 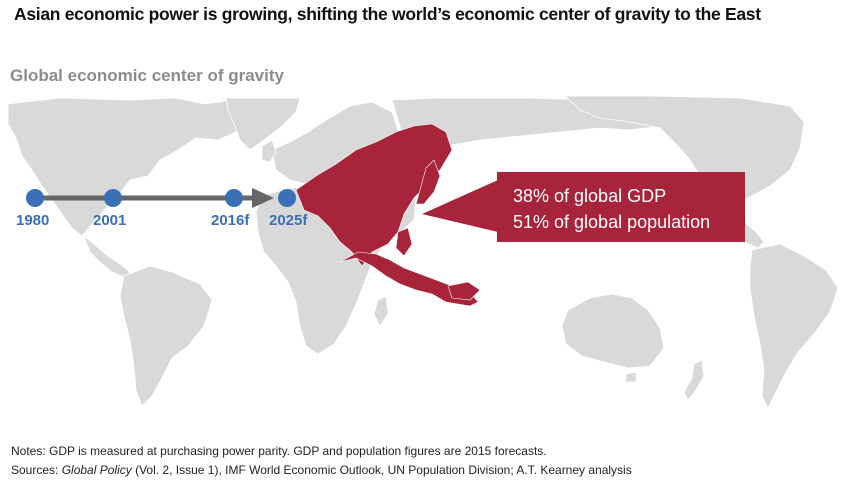 What do you see at coordinates (135, 167) in the screenshot?
I see `north-america` at bounding box center [135, 167].